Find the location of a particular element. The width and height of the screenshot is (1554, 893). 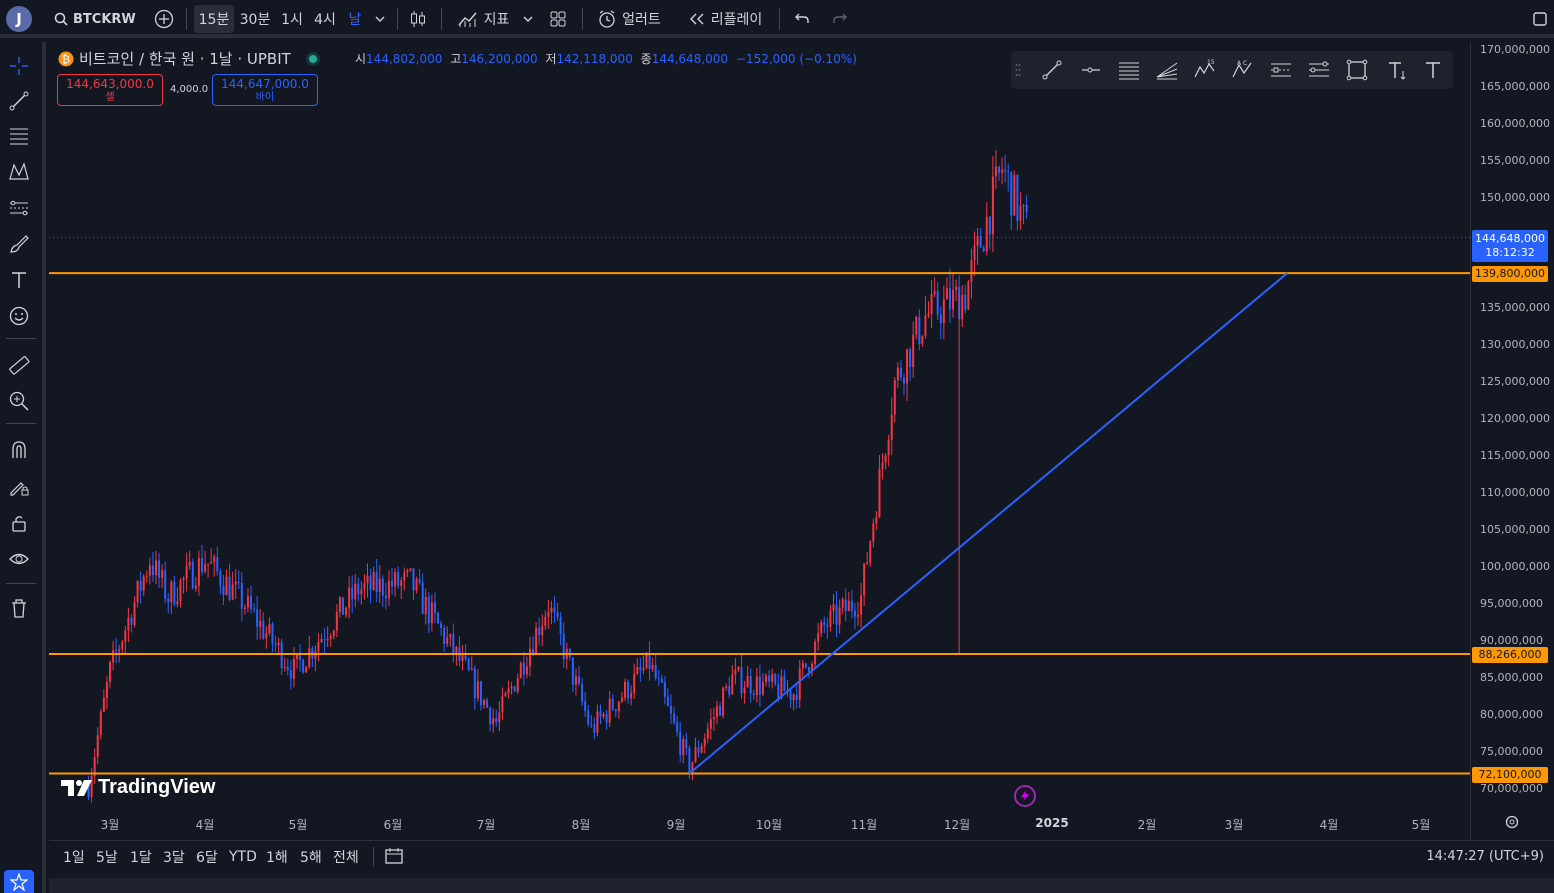

layout-button is located at coordinates (558, 19).